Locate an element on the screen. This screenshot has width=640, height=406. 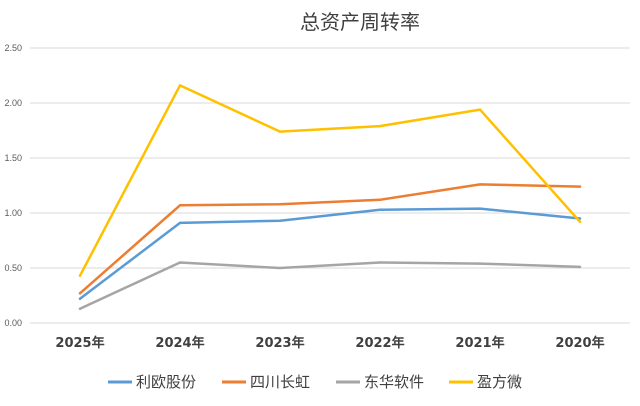
y-tick-label: 1.00 is located at coordinates (13, 213).